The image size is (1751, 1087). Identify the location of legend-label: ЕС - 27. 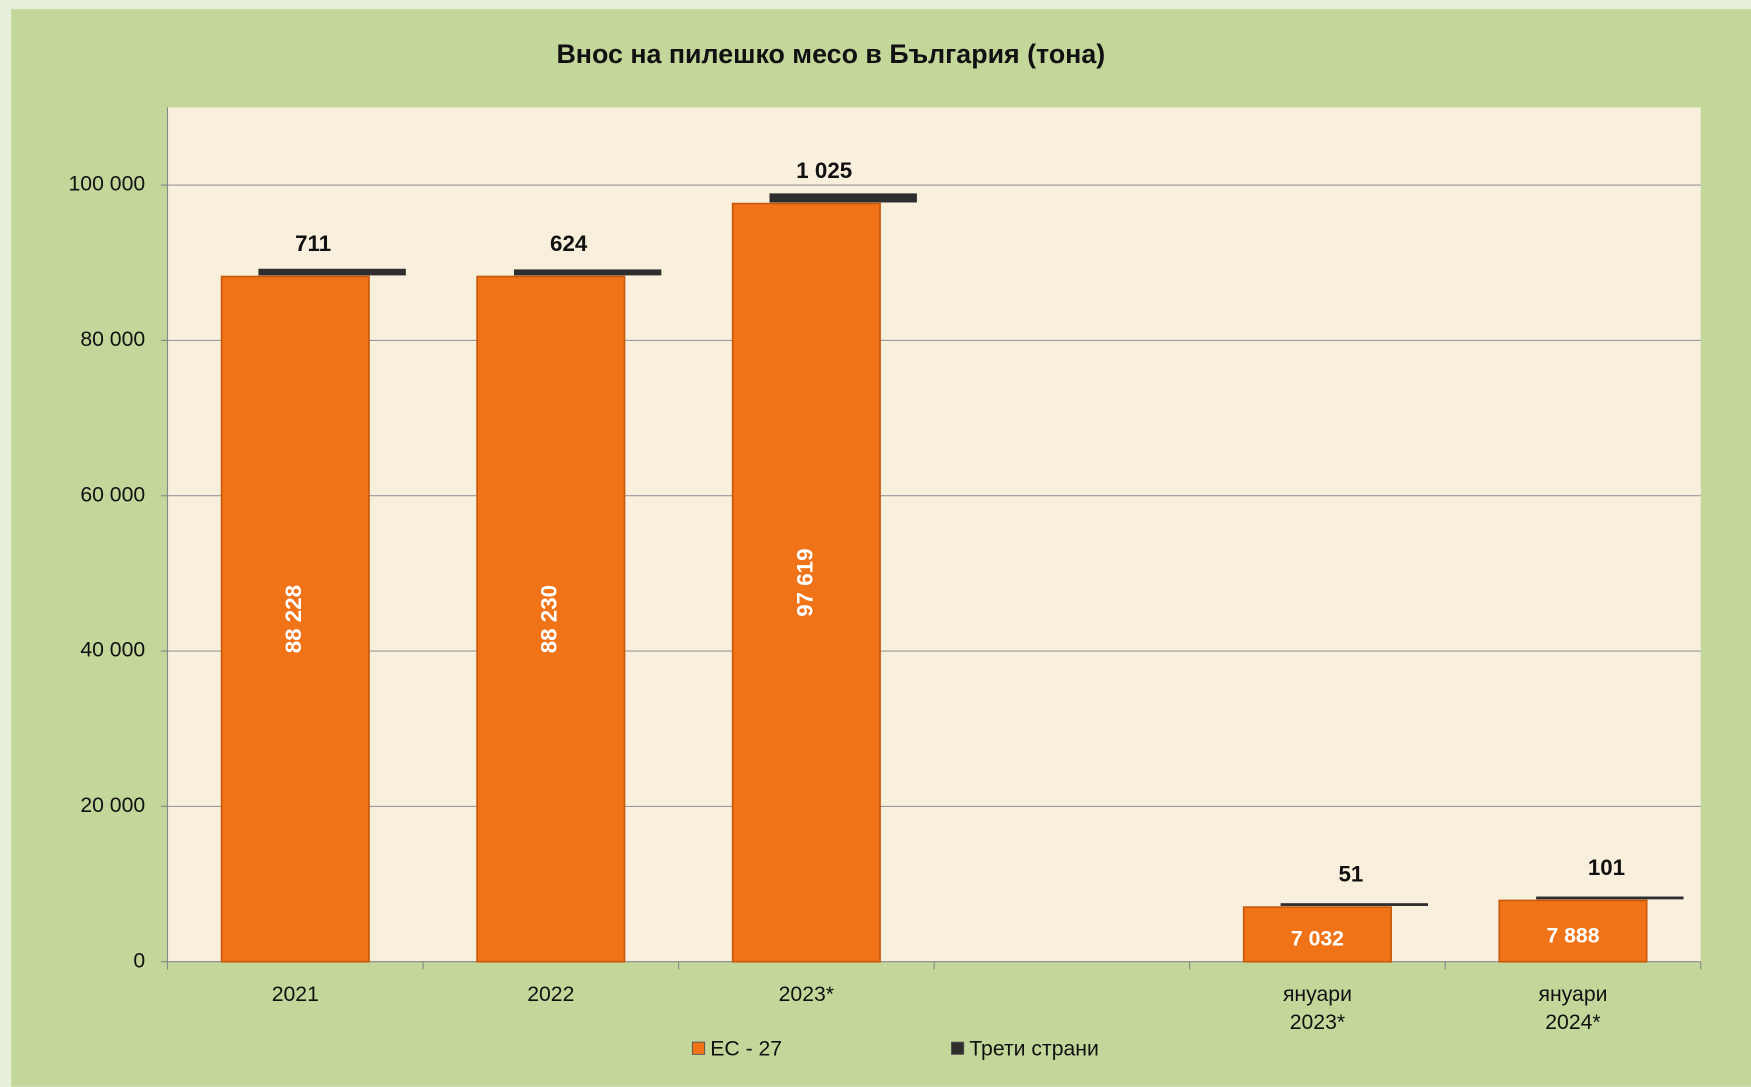
(746, 1049).